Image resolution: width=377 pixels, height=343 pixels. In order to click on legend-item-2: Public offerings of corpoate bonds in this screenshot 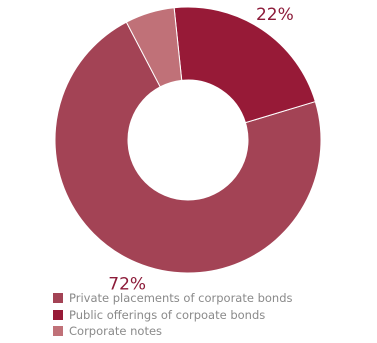, I will do `click(173, 315)`.